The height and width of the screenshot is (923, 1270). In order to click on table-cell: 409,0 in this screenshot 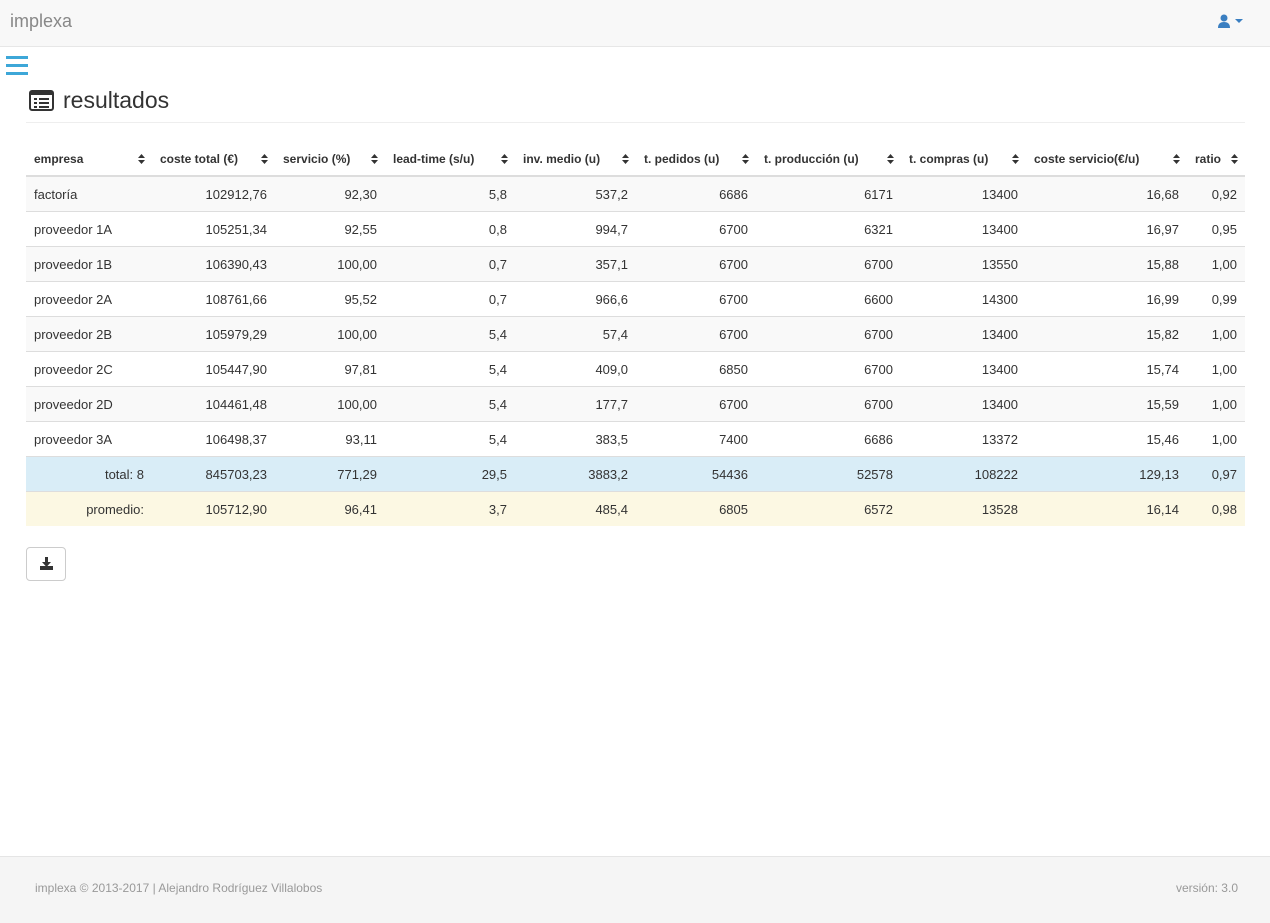, I will do `click(575, 369)`.